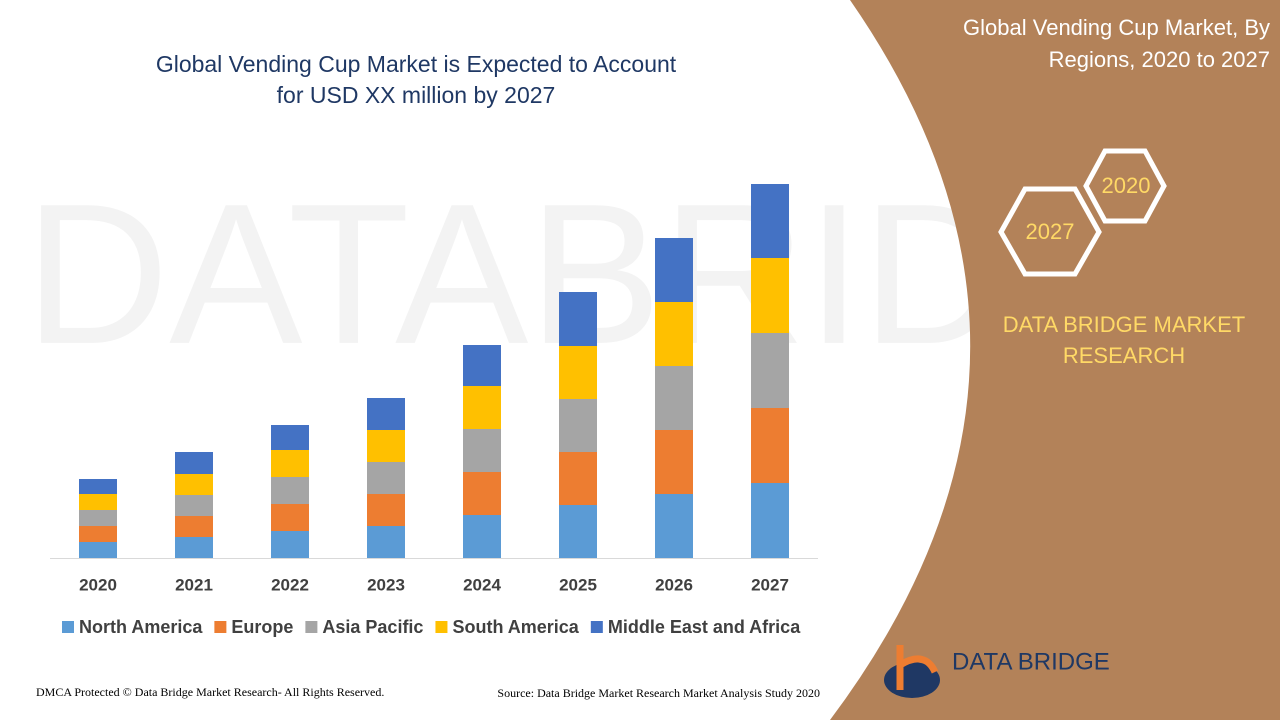 This screenshot has width=1280, height=725. What do you see at coordinates (770, 584) in the screenshot?
I see `x-tick-label: 2027` at bounding box center [770, 584].